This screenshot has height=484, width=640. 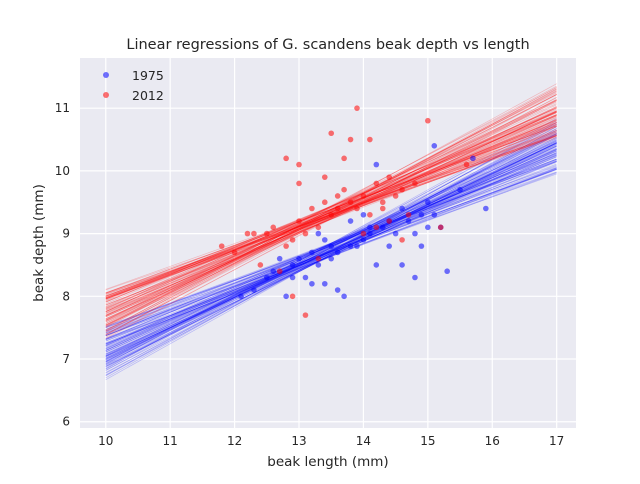 What do you see at coordinates (66, 422) in the screenshot?
I see `y-tick-label: 6` at bounding box center [66, 422].